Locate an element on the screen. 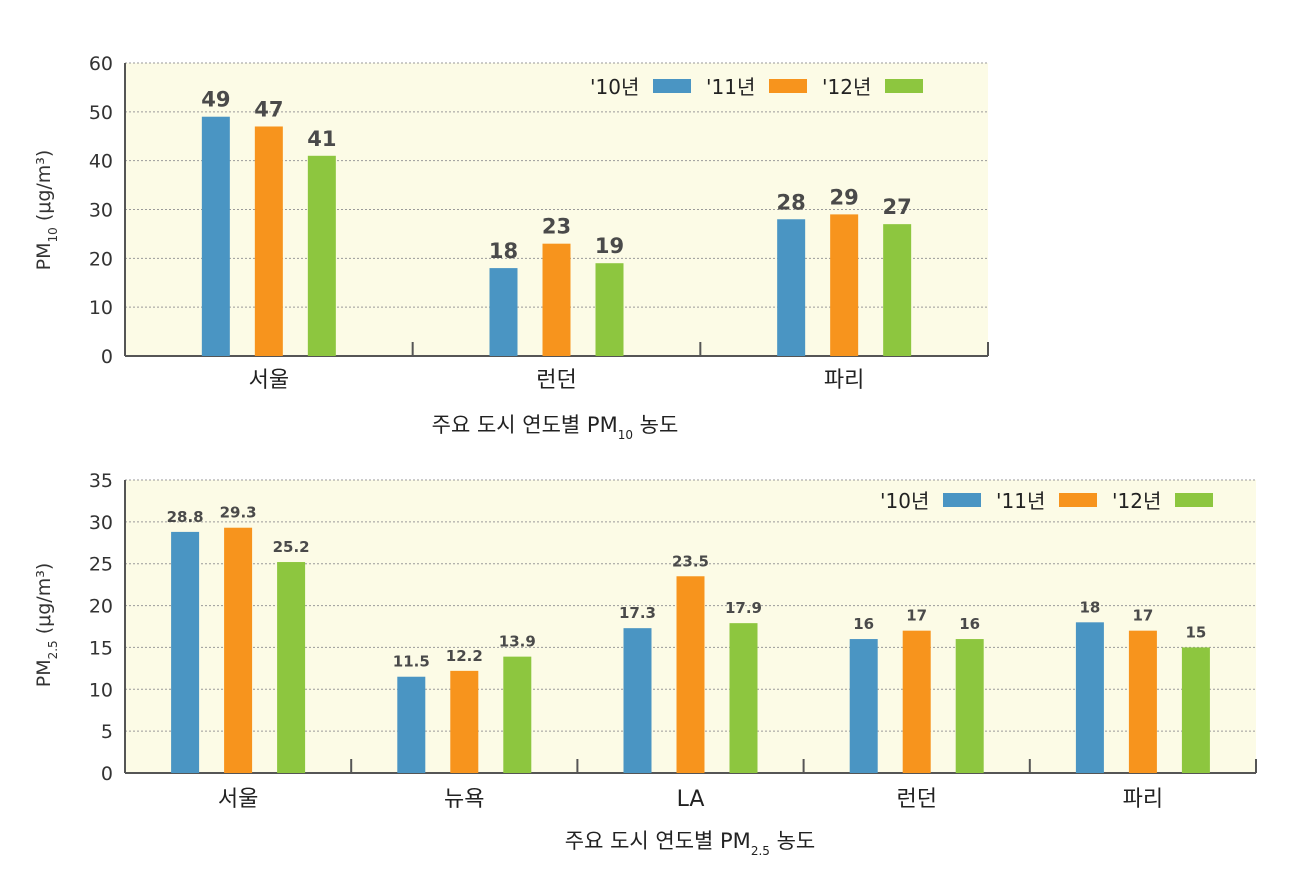 This screenshot has width=1308, height=889. chart-title: 주요 도시 연도별 PM2.5 농도 is located at coordinates (690, 843).